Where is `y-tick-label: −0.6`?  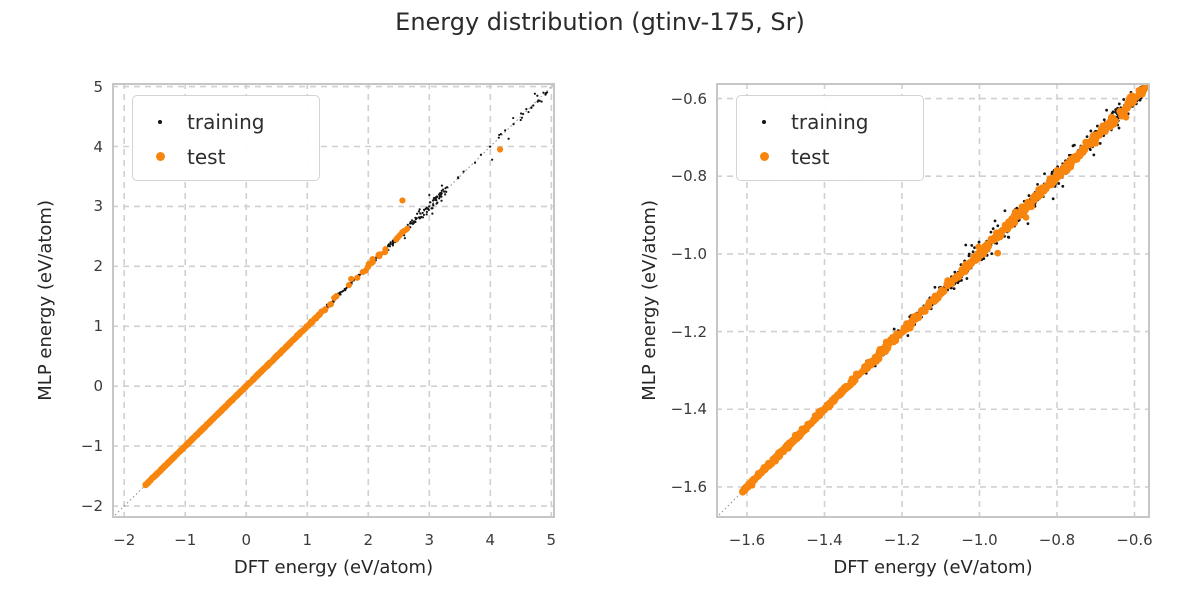
y-tick-label: −0.6 is located at coordinates (688, 98).